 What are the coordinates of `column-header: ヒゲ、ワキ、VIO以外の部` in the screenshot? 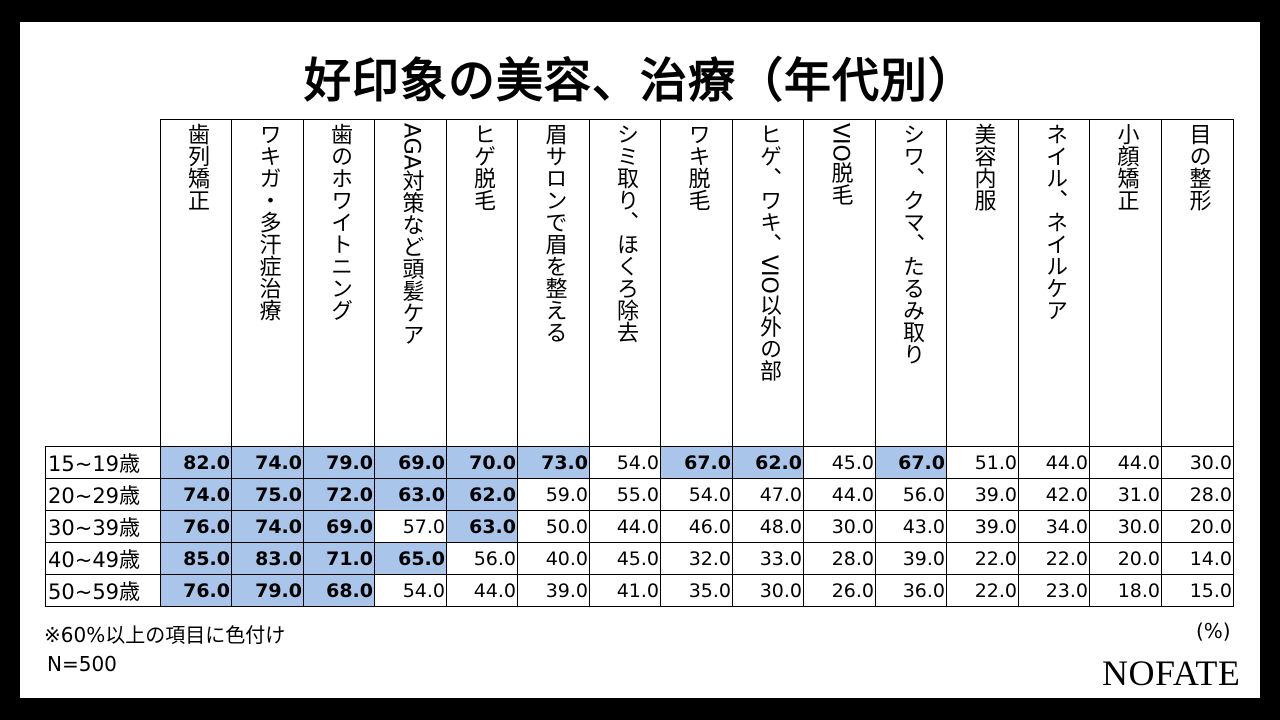 It's located at (768, 283).